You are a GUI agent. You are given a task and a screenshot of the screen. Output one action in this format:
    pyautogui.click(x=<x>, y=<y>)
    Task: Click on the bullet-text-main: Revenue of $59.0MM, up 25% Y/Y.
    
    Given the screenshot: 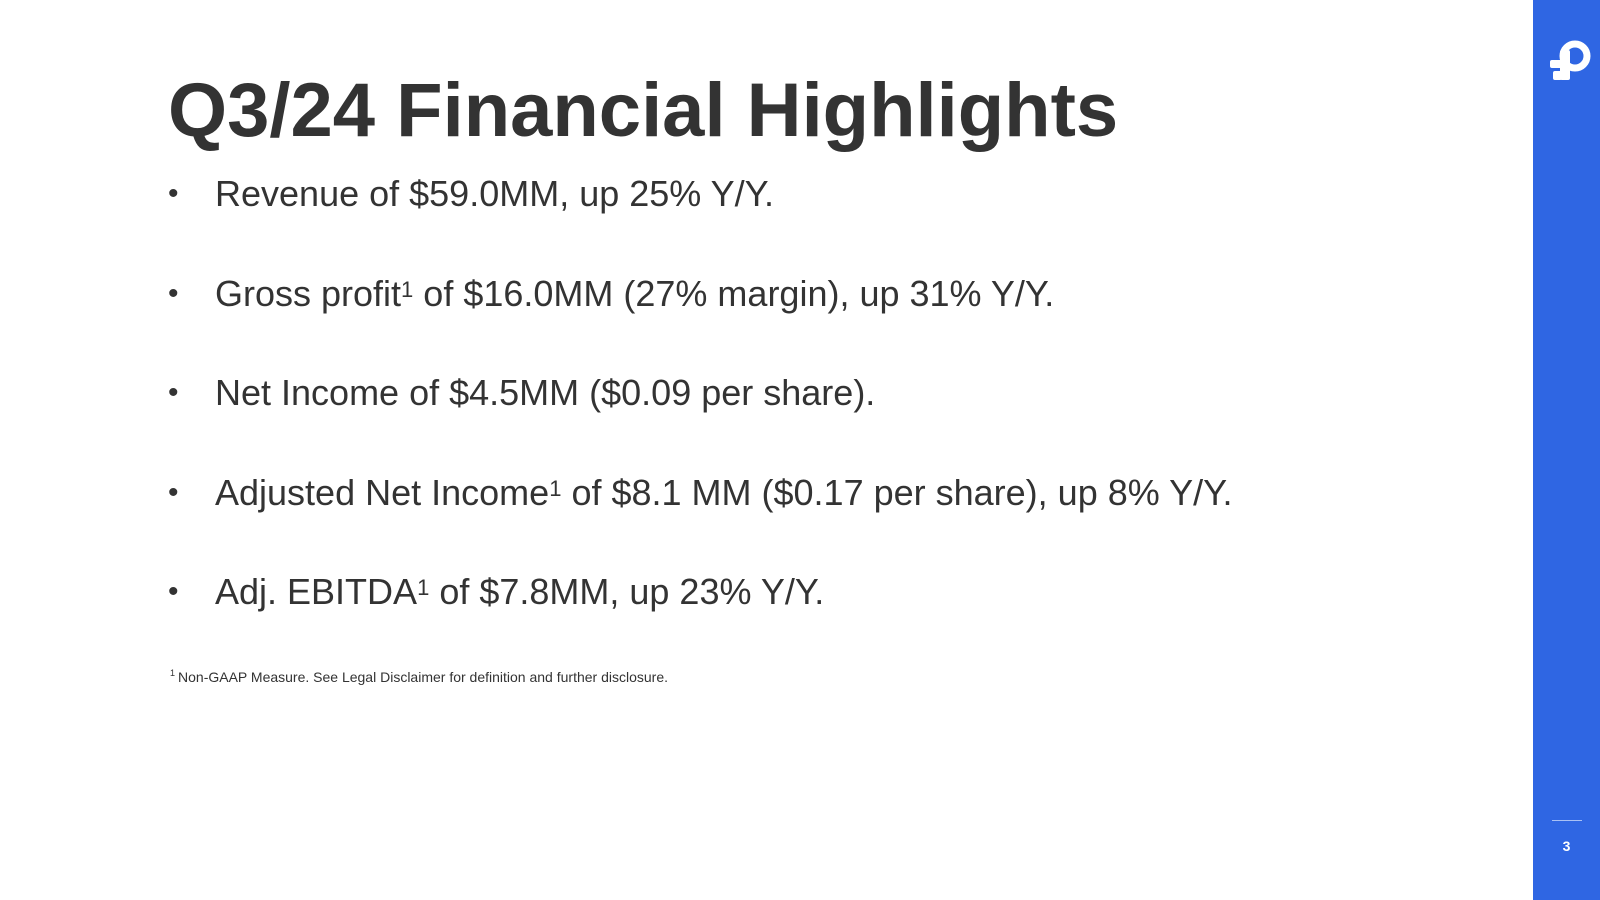 What is the action you would take?
    pyautogui.click(x=495, y=193)
    